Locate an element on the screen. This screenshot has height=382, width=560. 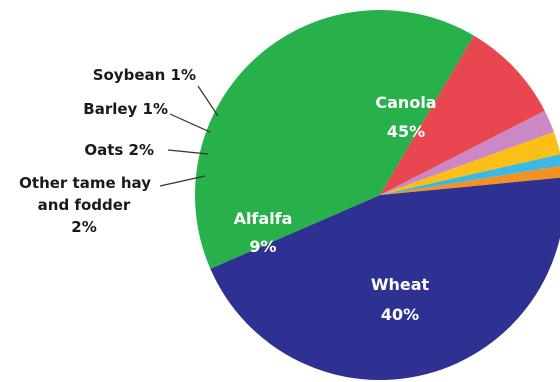
external-label-other-line3: 2% is located at coordinates (83, 227).